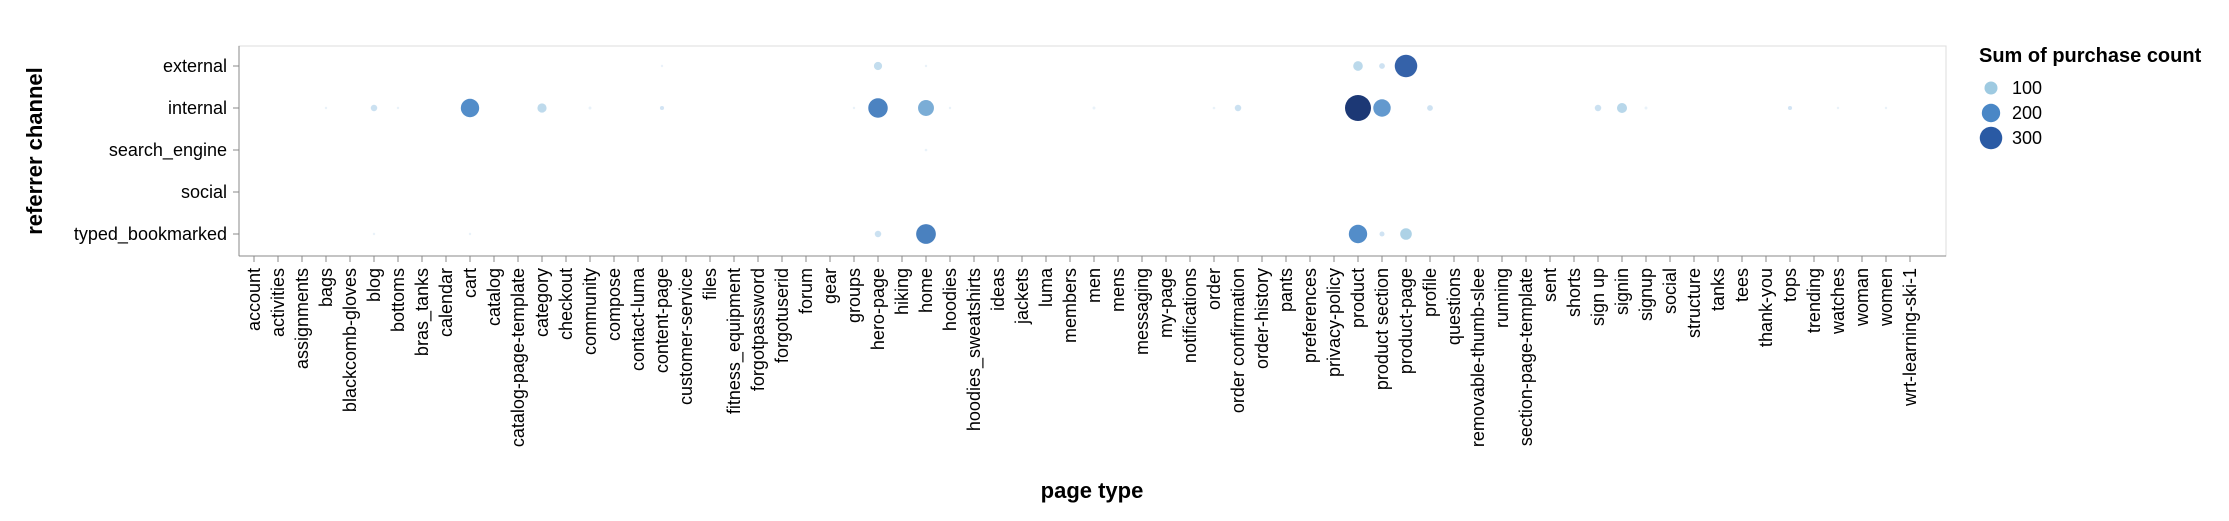 This screenshot has height=521, width=2229. Describe the element at coordinates (254, 299) in the screenshot. I see `x-tick-label: account` at that location.